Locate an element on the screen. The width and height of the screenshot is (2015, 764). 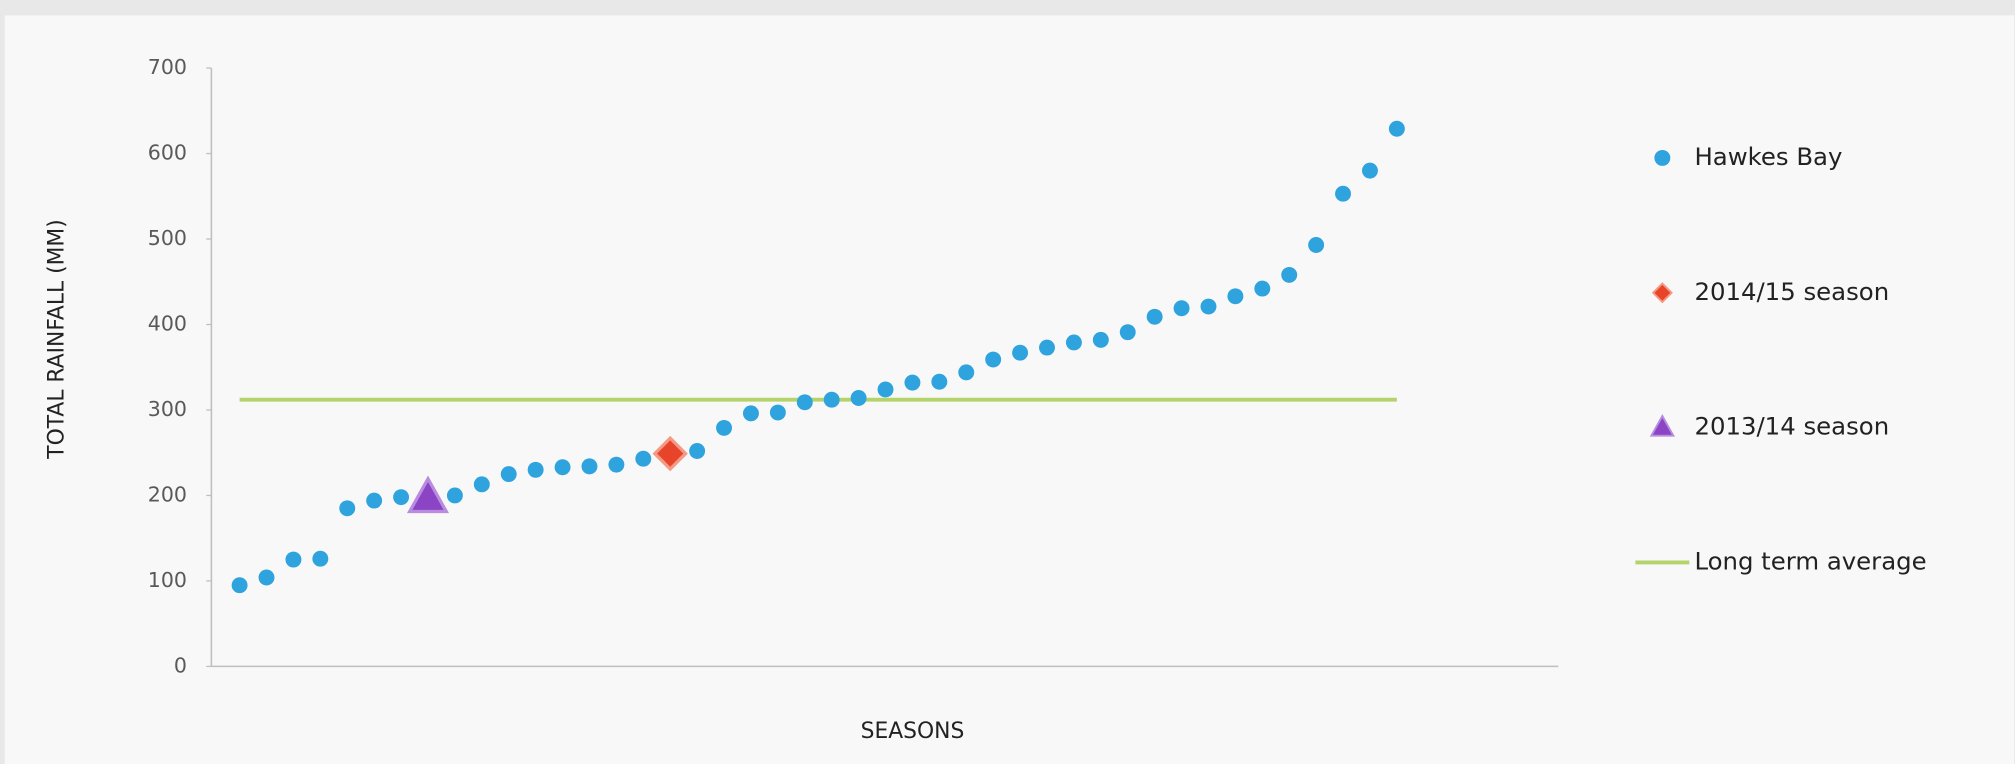
legend-label: 2014/15 season is located at coordinates (1791, 291).